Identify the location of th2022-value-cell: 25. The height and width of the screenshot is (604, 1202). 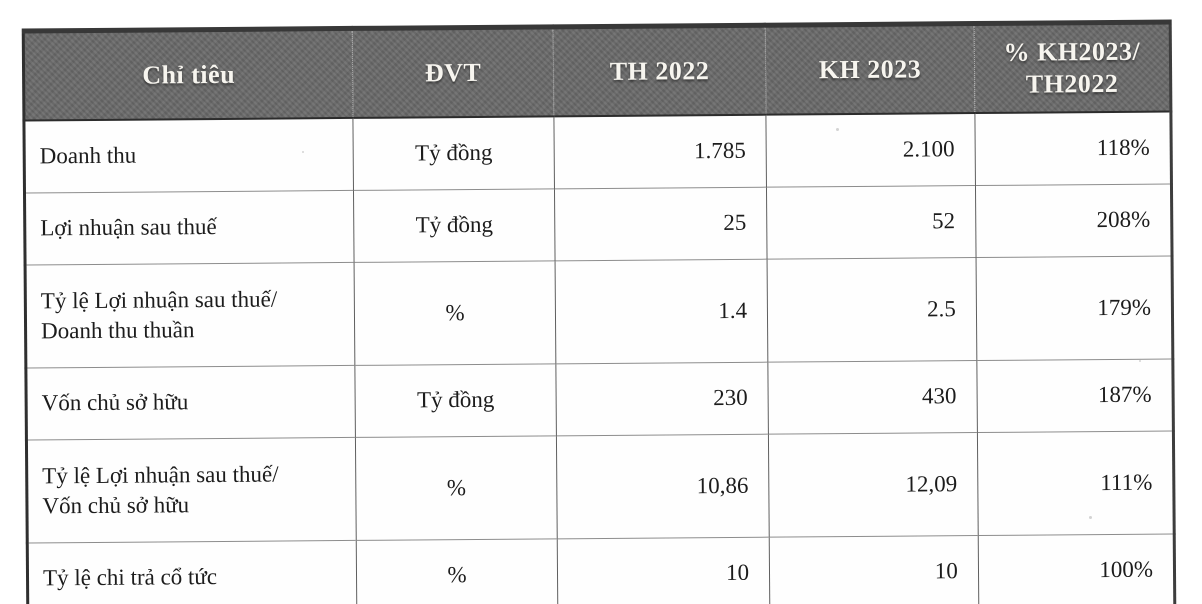
(661, 224).